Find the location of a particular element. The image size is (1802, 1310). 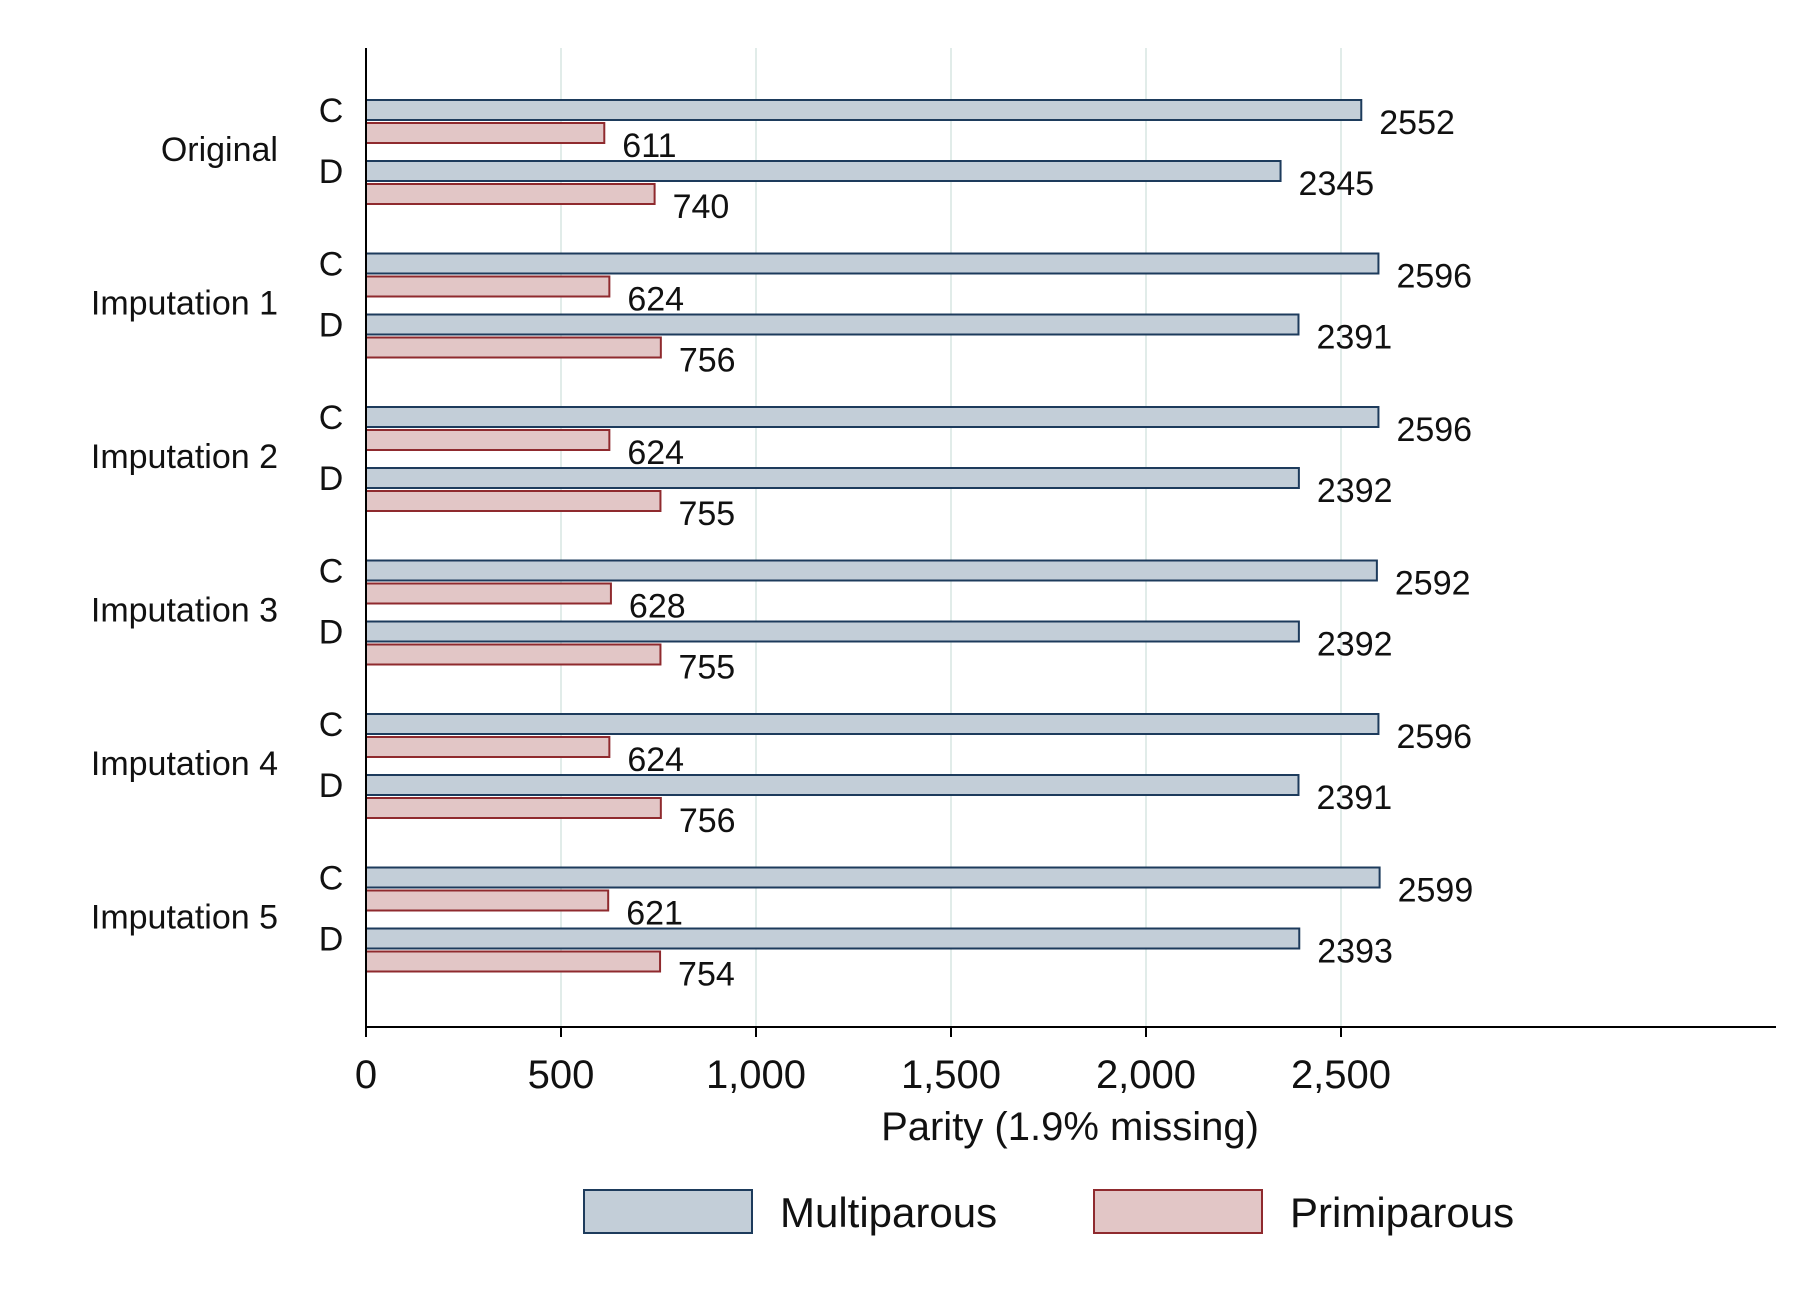

legend-label: Primiparous is located at coordinates (1402, 1212).